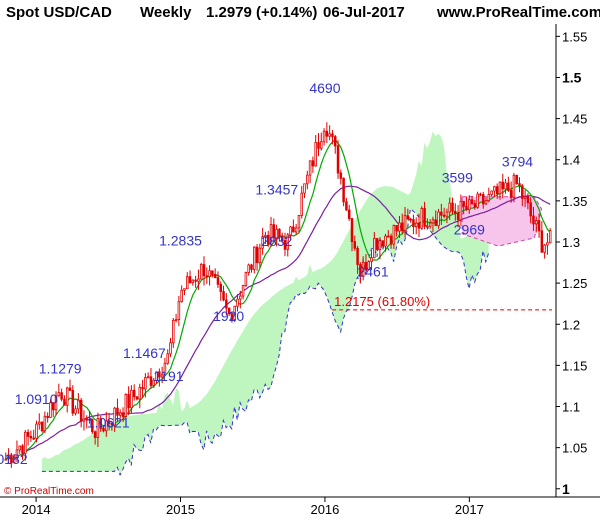 The width and height of the screenshot is (600, 519). What do you see at coordinates (574, 119) in the screenshot?
I see `y-tick-label: 1.45` at bounding box center [574, 119].